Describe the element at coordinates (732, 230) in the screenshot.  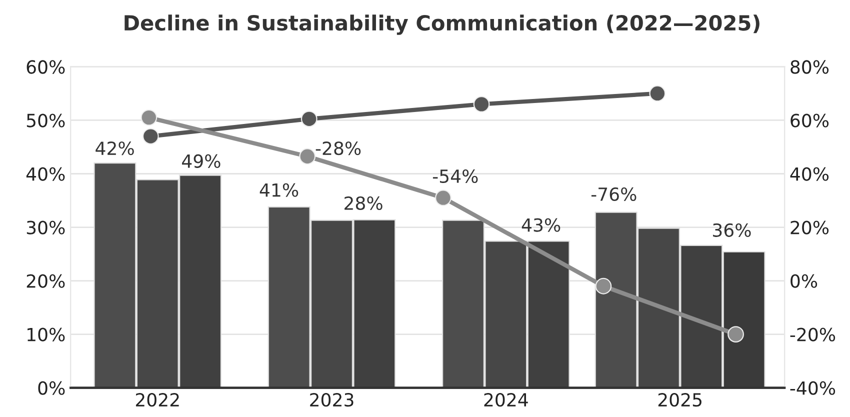
I see `annotation: 36%` at that location.